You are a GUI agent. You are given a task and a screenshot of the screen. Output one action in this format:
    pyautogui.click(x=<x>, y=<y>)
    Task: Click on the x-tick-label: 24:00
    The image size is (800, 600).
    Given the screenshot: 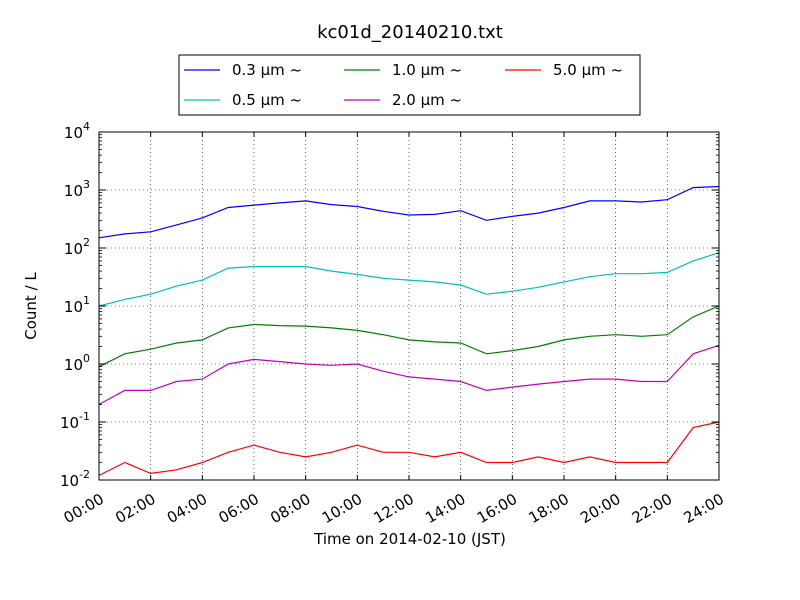 What is the action you would take?
    pyautogui.click(x=704, y=508)
    